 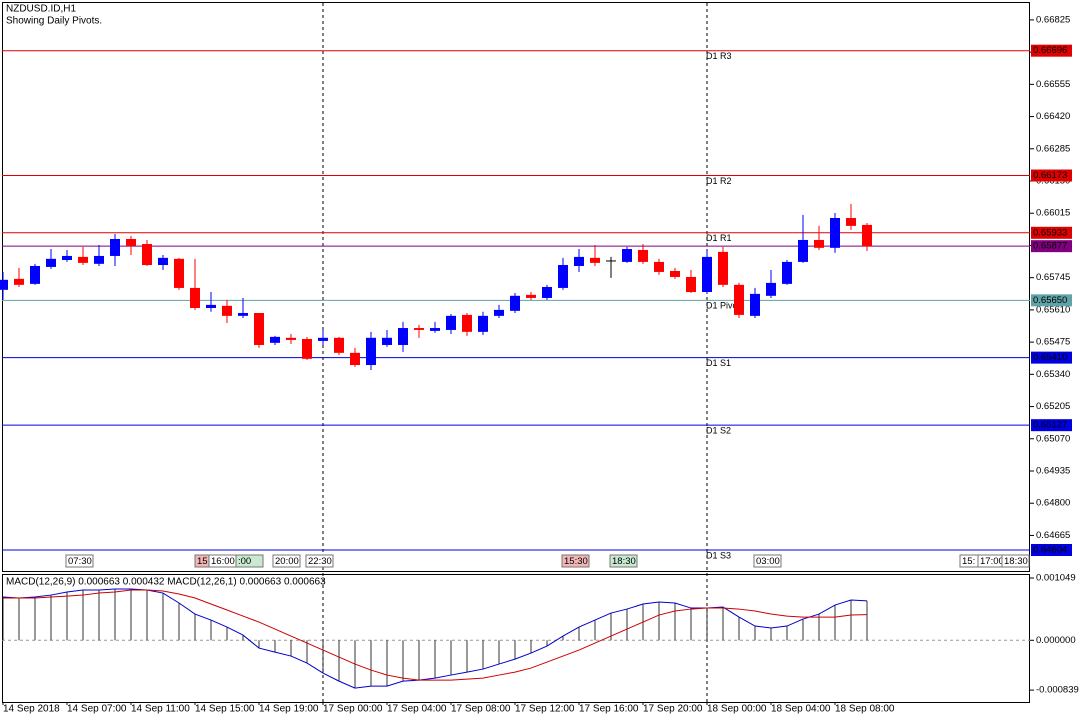 I want to click on x-tick-label: 17 Sep 04:00, so click(x=417, y=709).